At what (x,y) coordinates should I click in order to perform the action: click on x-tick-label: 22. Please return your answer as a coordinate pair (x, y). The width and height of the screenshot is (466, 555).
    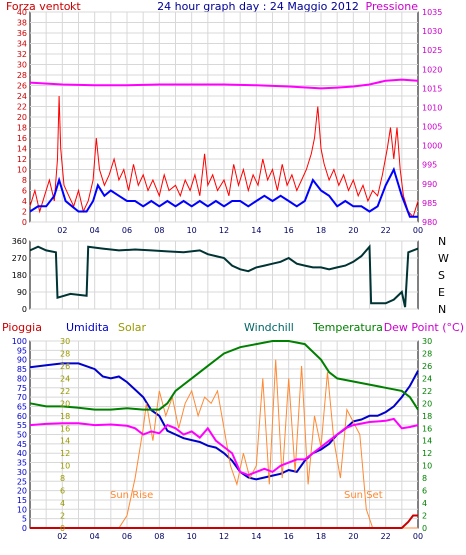
    Looking at the image, I should click on (386, 536).